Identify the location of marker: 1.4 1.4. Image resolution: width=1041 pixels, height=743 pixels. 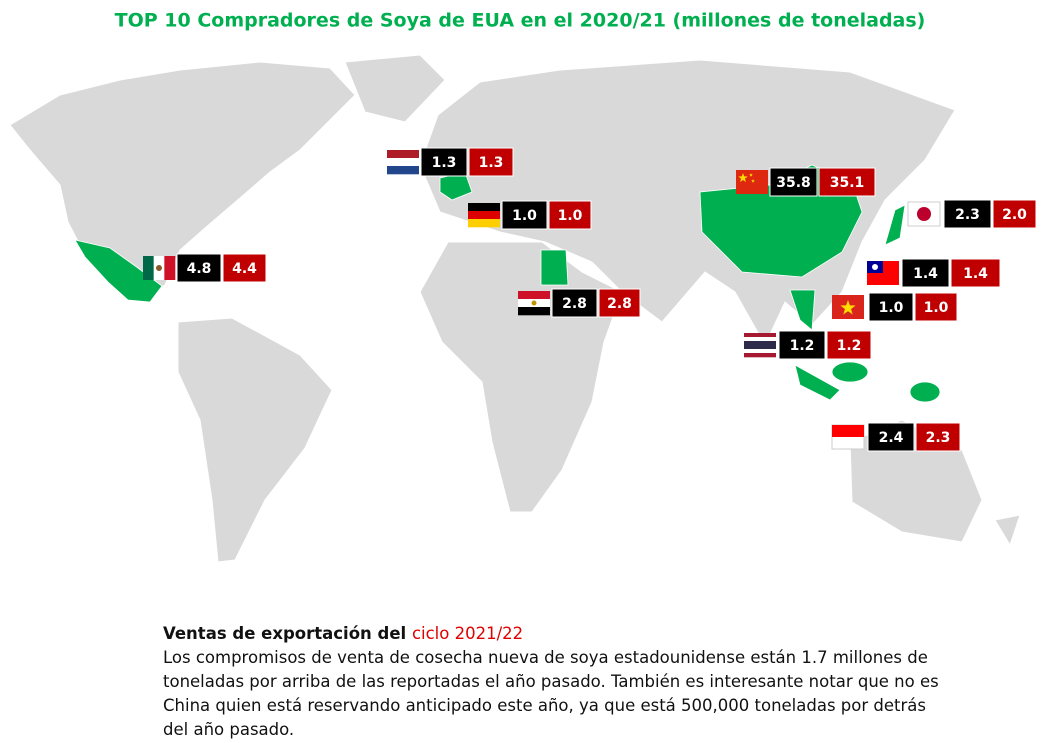
(934, 273).